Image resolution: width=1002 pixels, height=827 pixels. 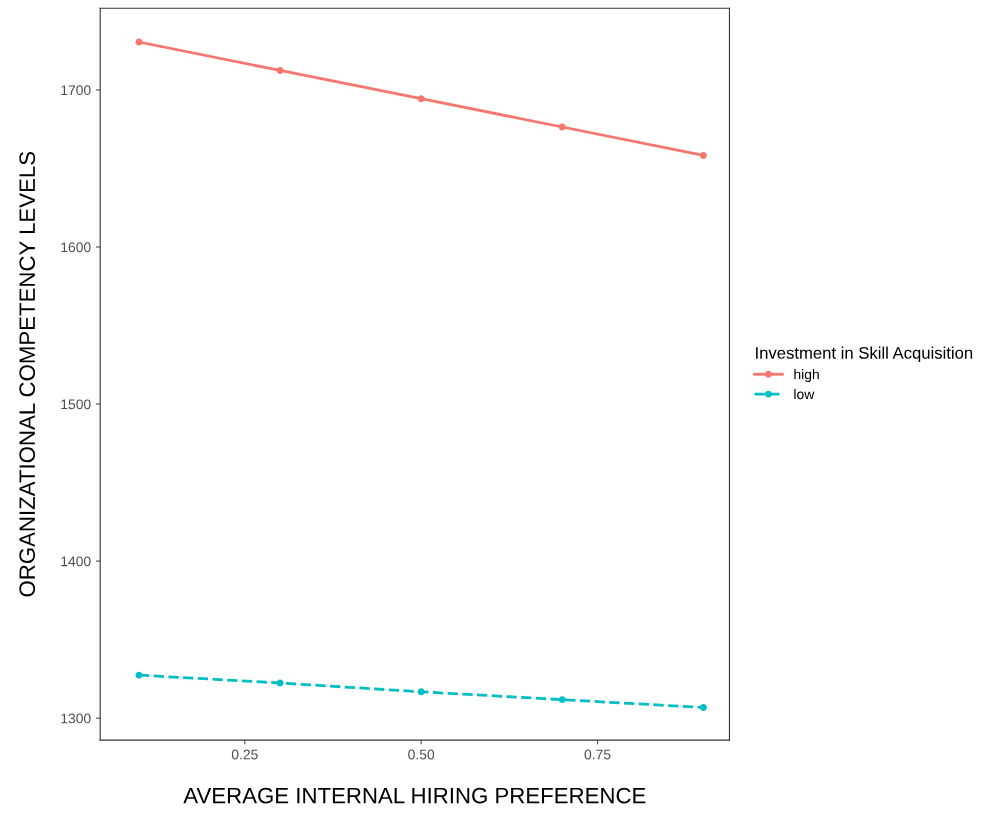 What do you see at coordinates (414, 795) in the screenshot?
I see `x-axis-title: AVERAGE INTERNAL HIRING PREFERENCE` at bounding box center [414, 795].